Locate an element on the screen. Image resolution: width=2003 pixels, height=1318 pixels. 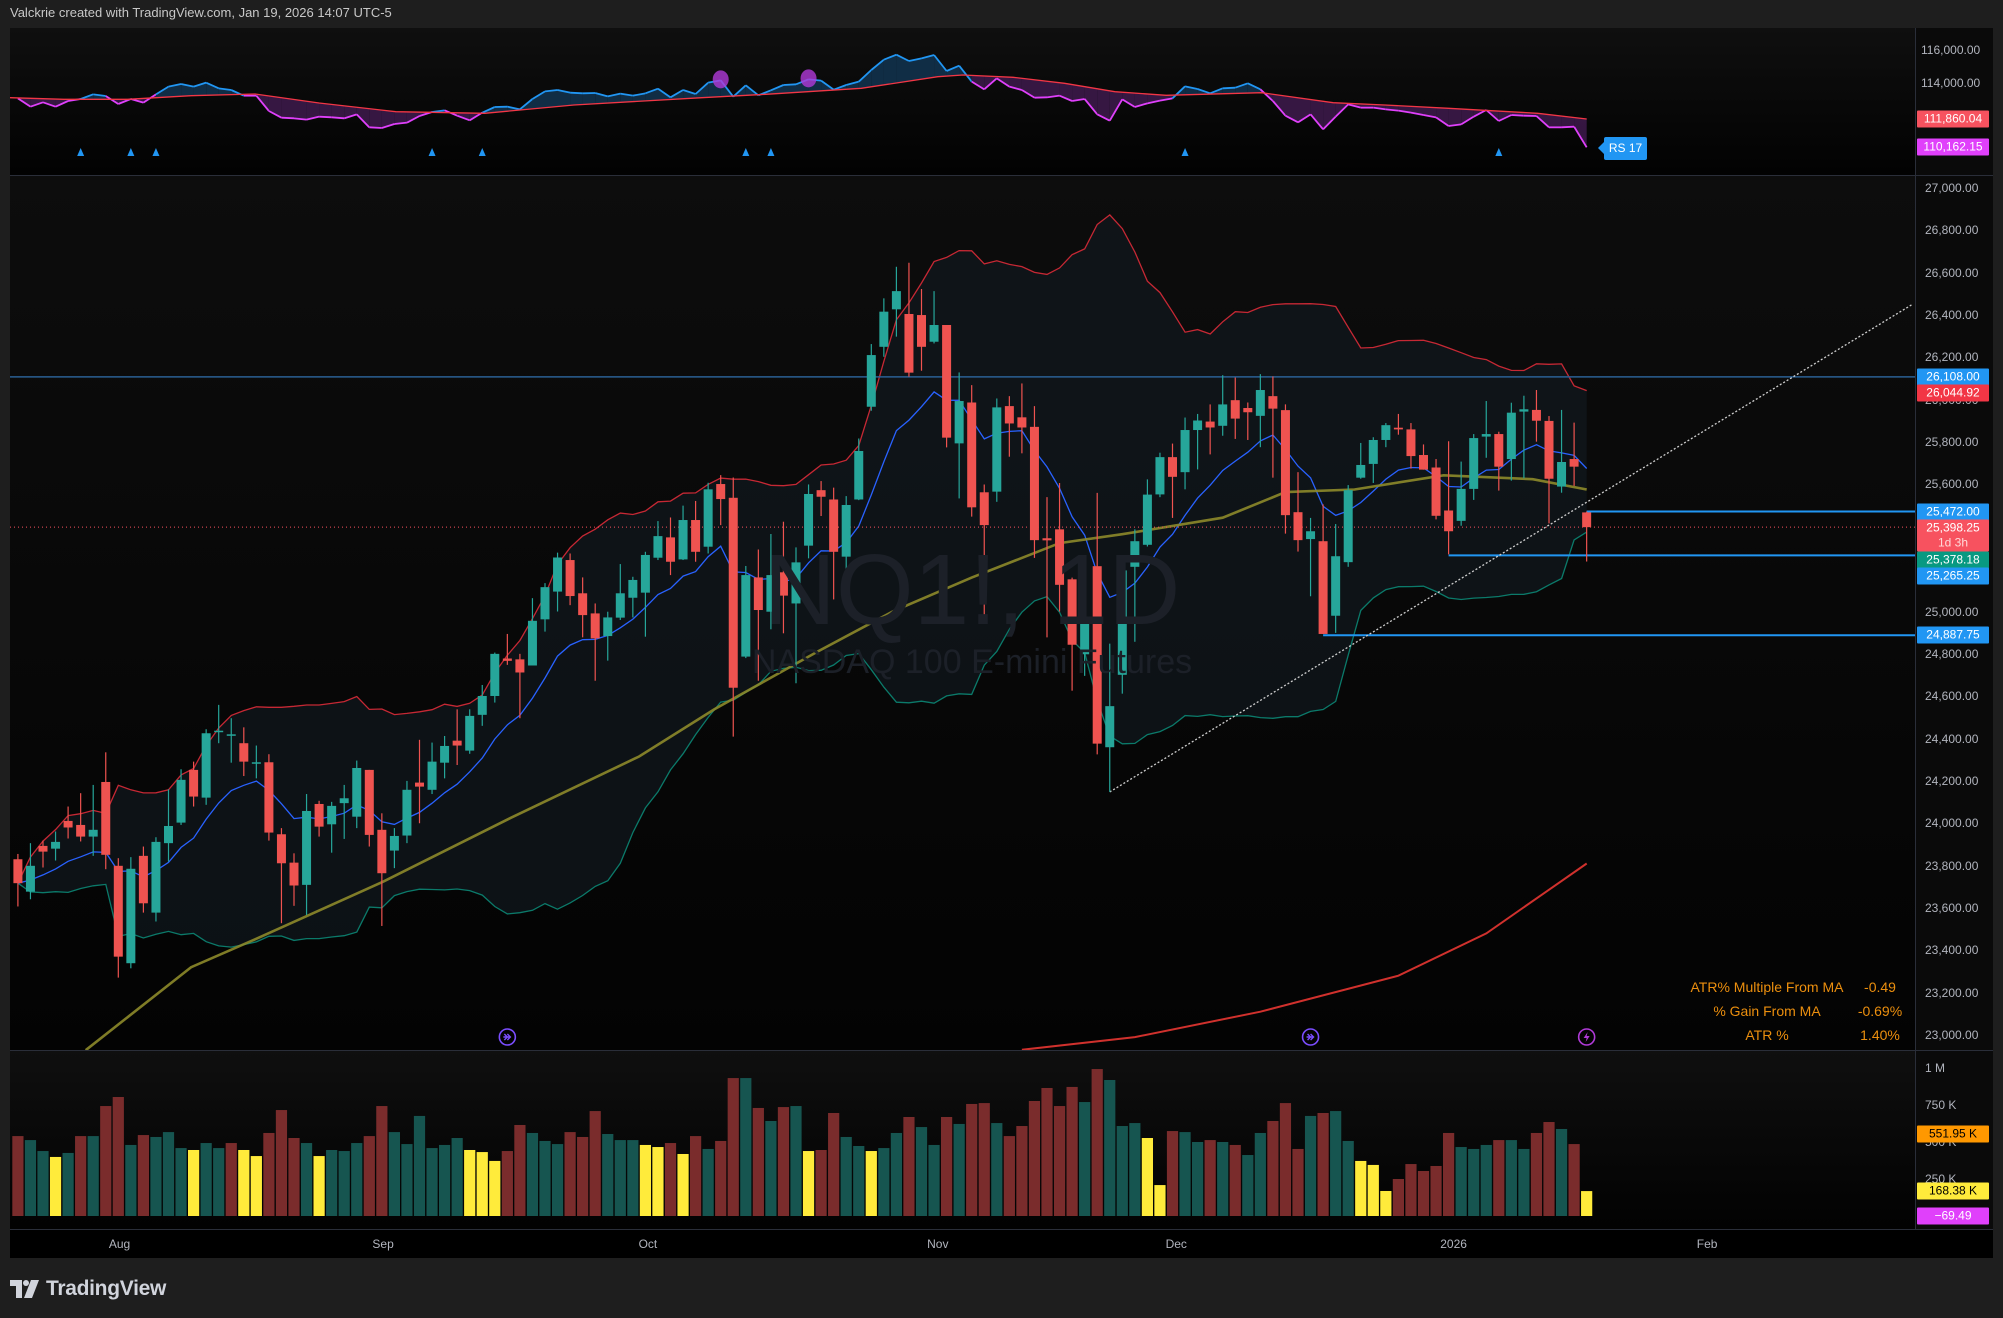
badge-value: 110,162.15 is located at coordinates (1953, 146).